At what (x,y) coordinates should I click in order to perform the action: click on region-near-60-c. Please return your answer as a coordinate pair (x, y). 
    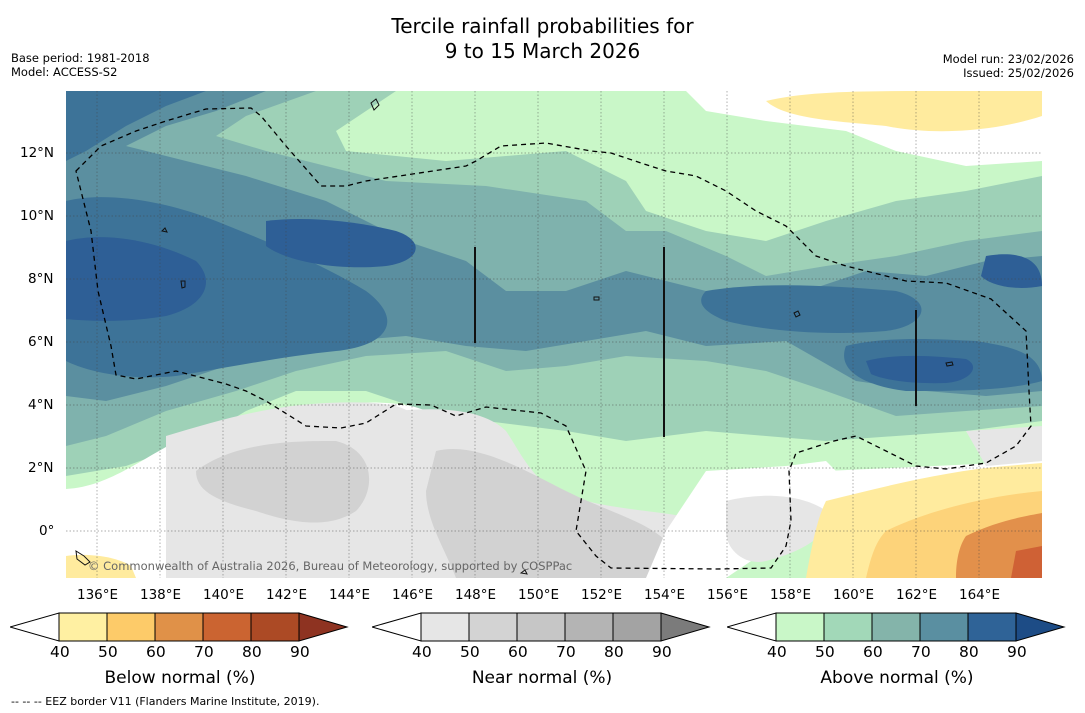
    Looking at the image, I should click on (548, 513).